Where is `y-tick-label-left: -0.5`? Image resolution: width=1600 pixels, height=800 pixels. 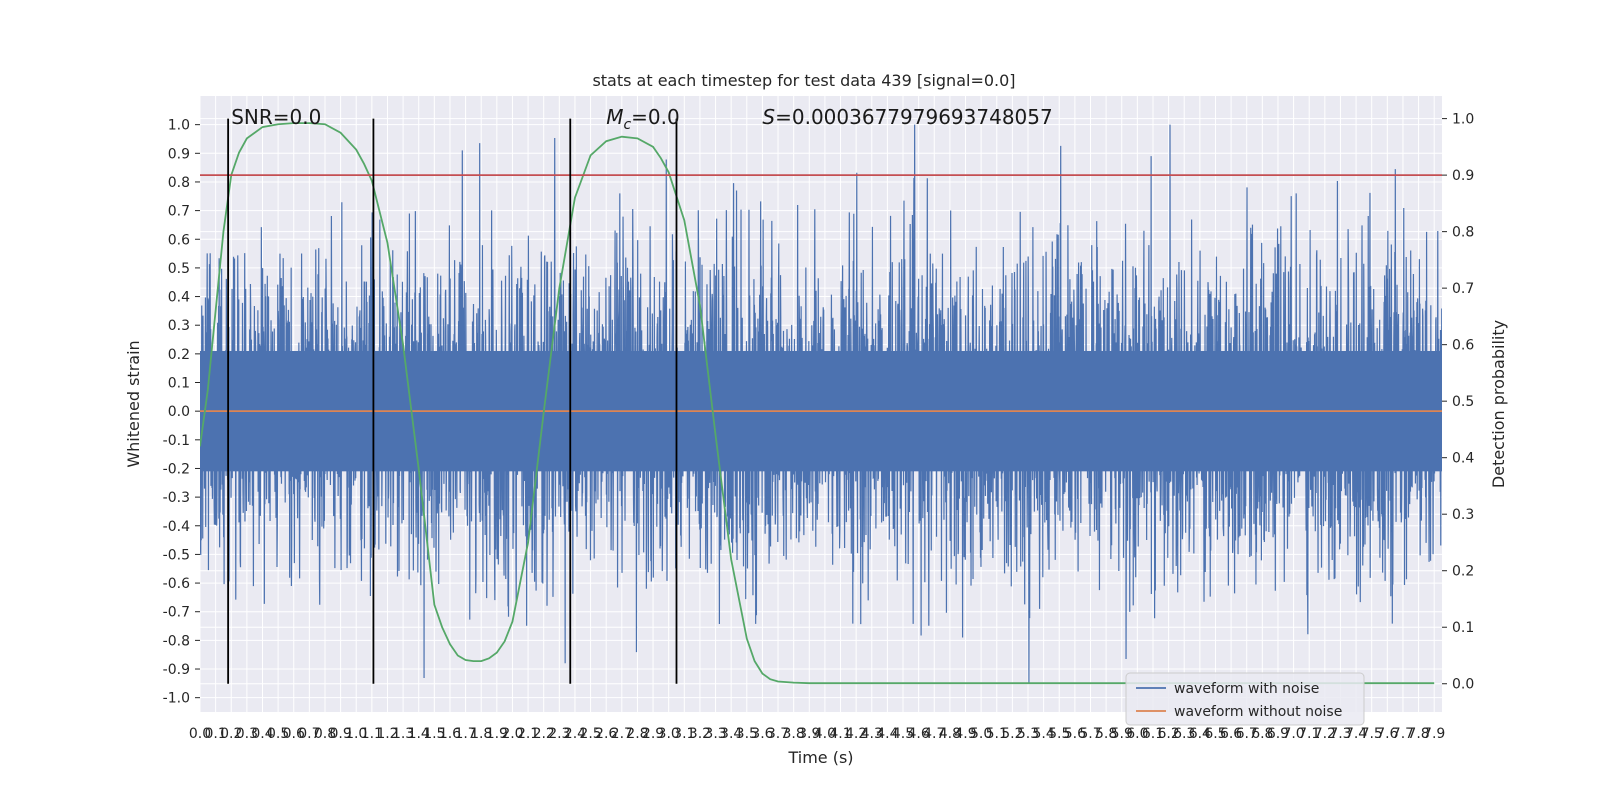 y-tick-label-left: -0.5 is located at coordinates (176, 555).